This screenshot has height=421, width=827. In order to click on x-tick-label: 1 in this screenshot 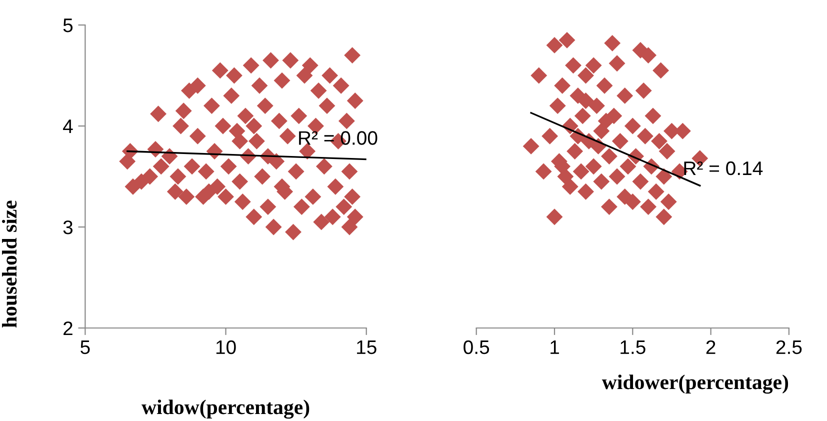, I will do `click(554, 347)`.